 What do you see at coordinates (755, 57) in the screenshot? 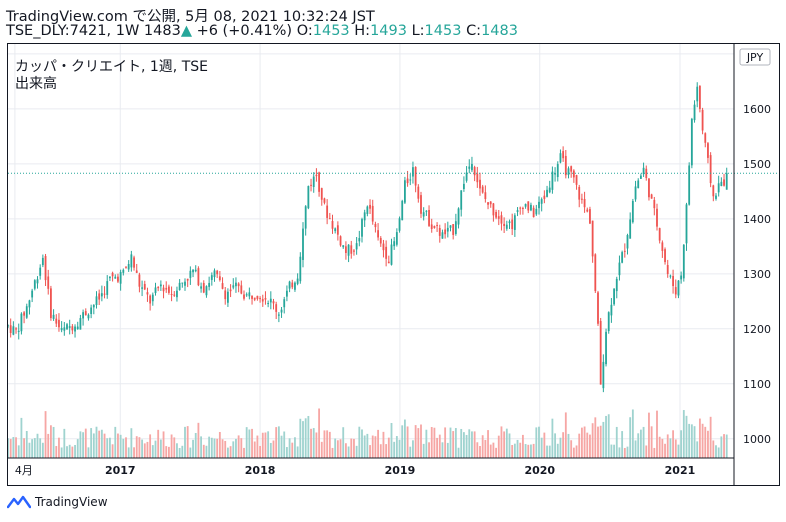
I see `currency-label: JPY` at bounding box center [755, 57].